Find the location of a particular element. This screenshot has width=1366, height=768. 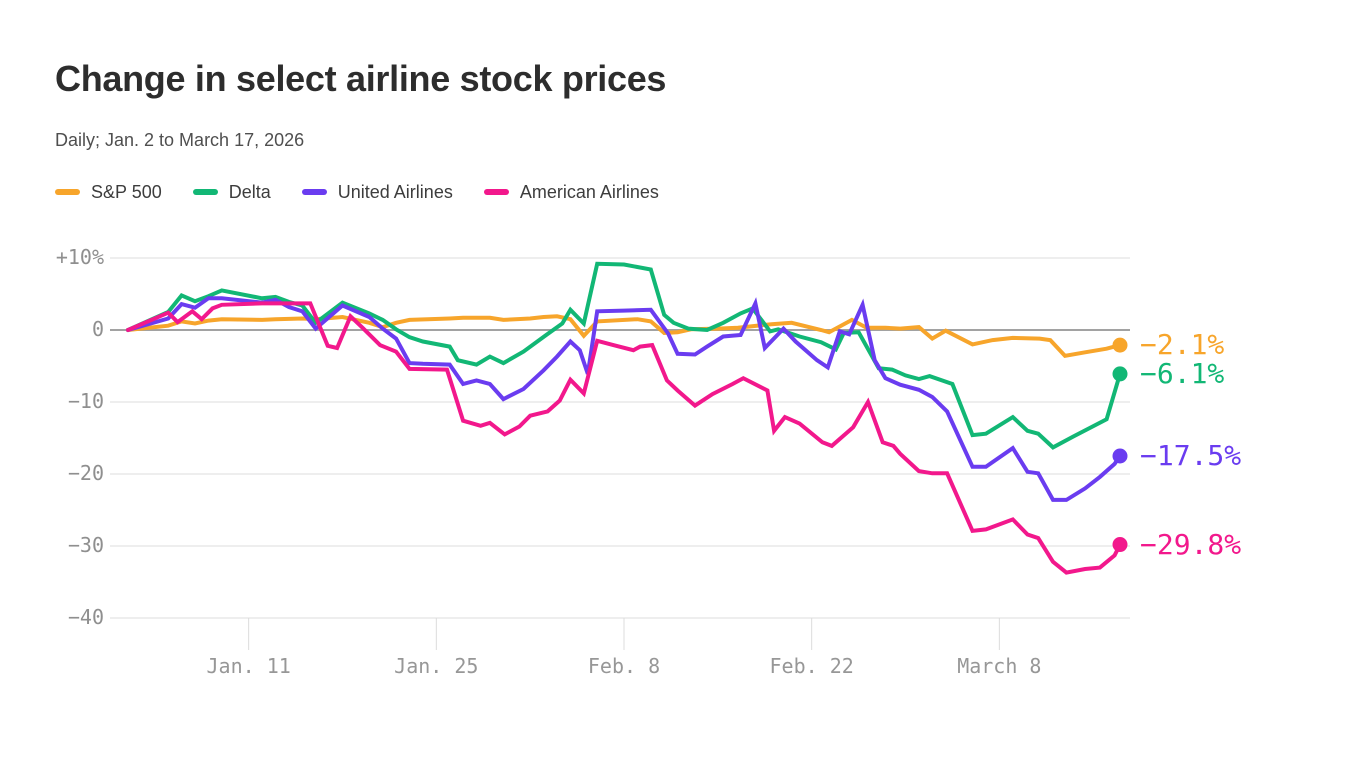

legend-label: United Airlines is located at coordinates (395, 191).